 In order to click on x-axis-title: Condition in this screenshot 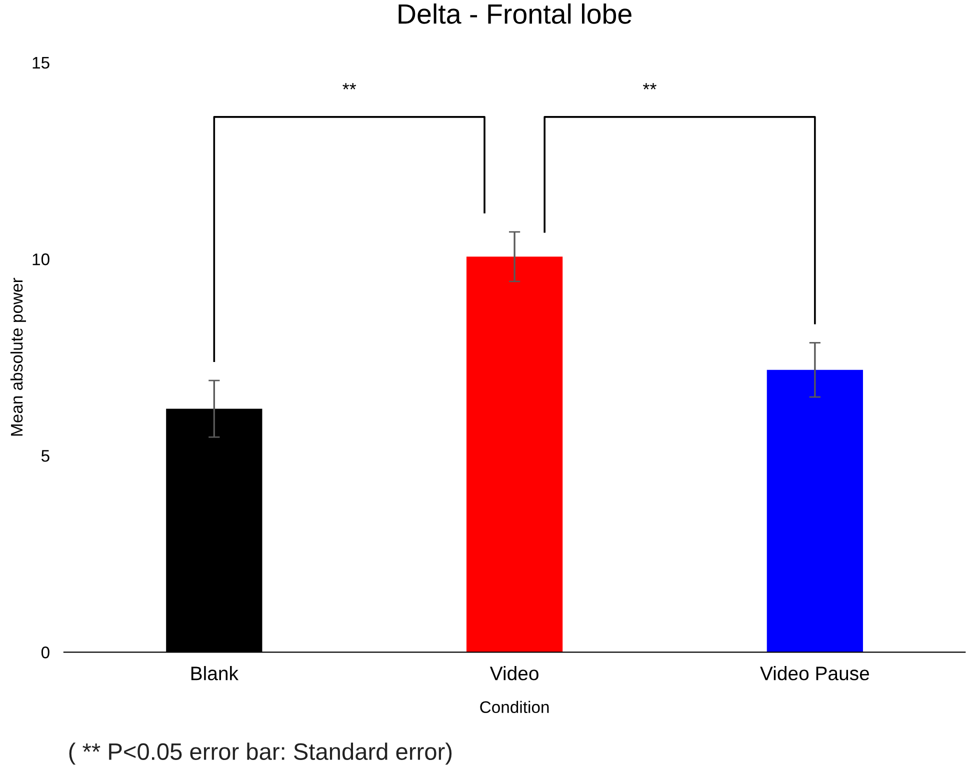, I will do `click(514, 707)`.